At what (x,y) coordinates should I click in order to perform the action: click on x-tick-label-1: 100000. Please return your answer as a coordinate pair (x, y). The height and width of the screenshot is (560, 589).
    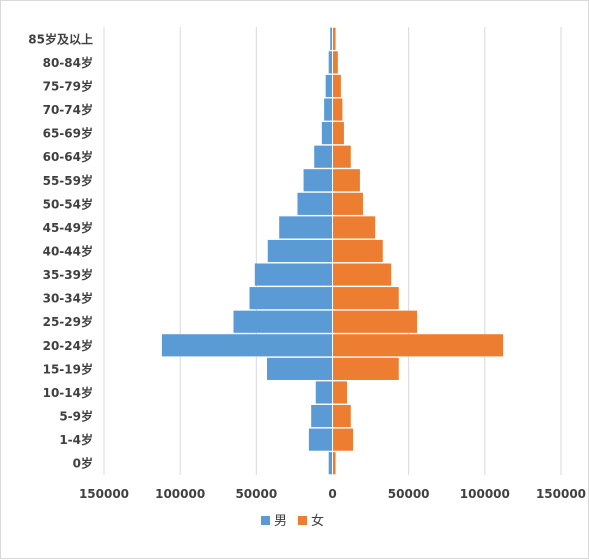
    Looking at the image, I should click on (180, 494).